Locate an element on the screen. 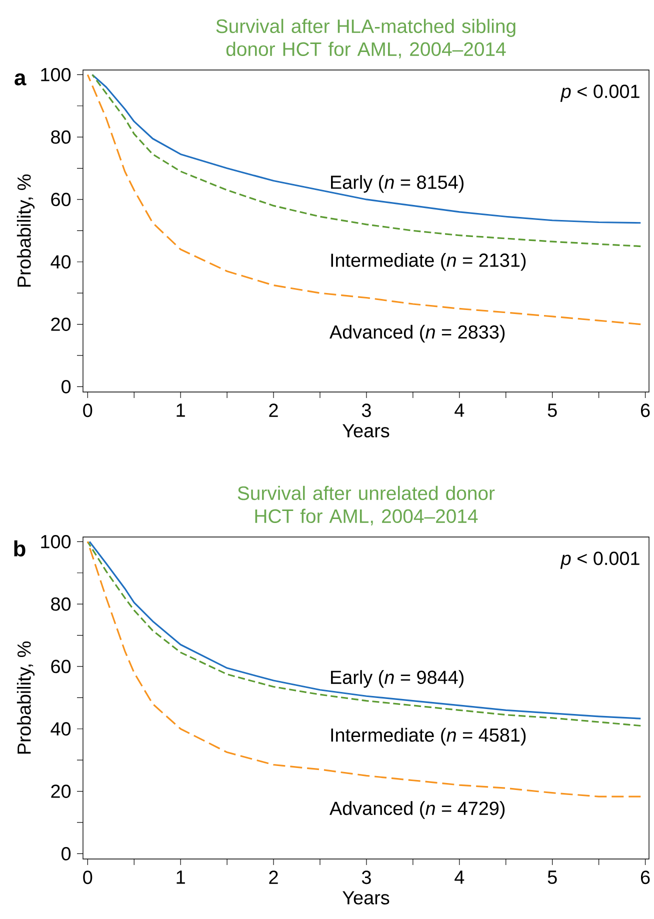 The image size is (654, 919). series-label: Early (n = 9844) is located at coordinates (397, 679).